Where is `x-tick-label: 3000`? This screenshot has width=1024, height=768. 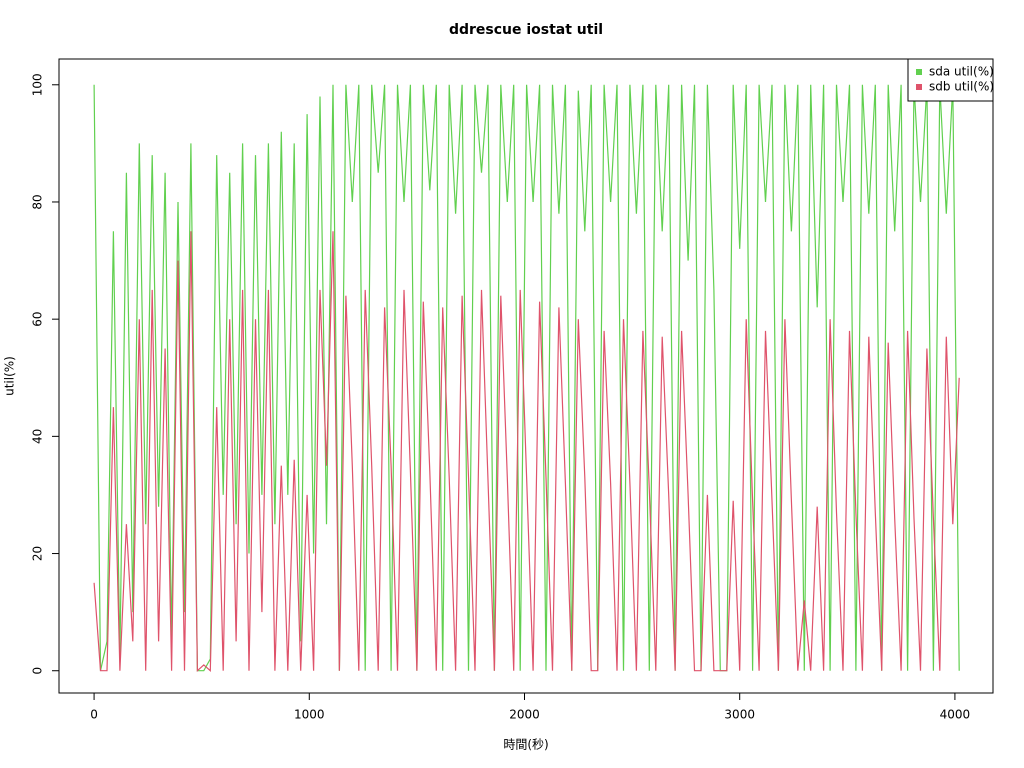 x-tick-label: 3000 is located at coordinates (739, 715).